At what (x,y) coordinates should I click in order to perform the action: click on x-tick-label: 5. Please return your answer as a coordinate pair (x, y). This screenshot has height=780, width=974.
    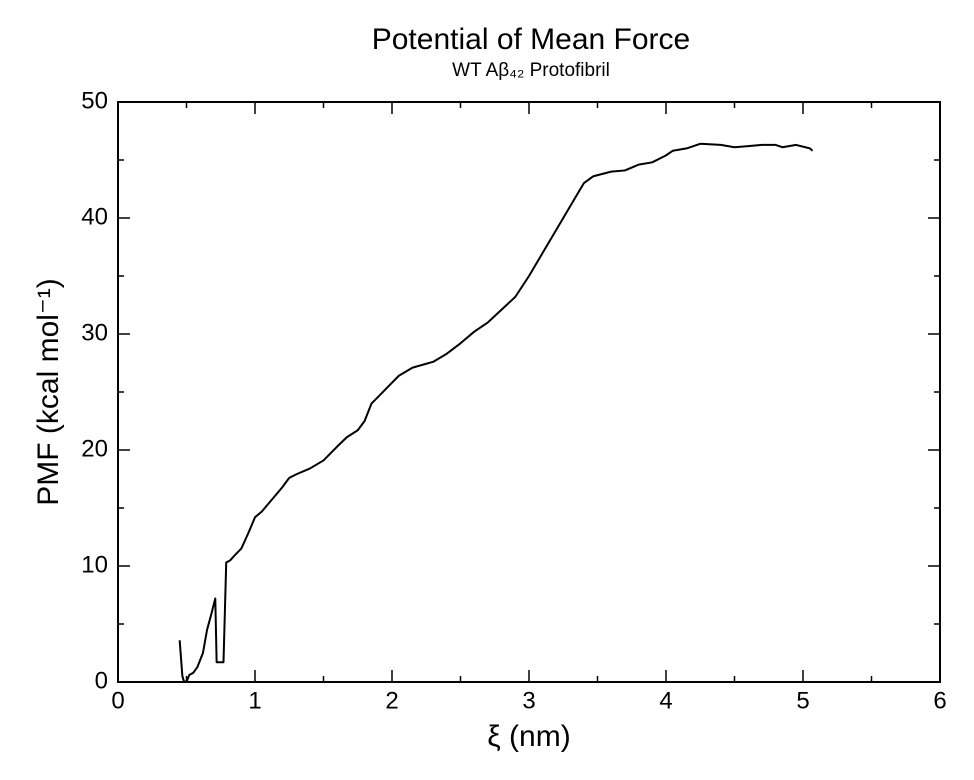
    Looking at the image, I should click on (802, 700).